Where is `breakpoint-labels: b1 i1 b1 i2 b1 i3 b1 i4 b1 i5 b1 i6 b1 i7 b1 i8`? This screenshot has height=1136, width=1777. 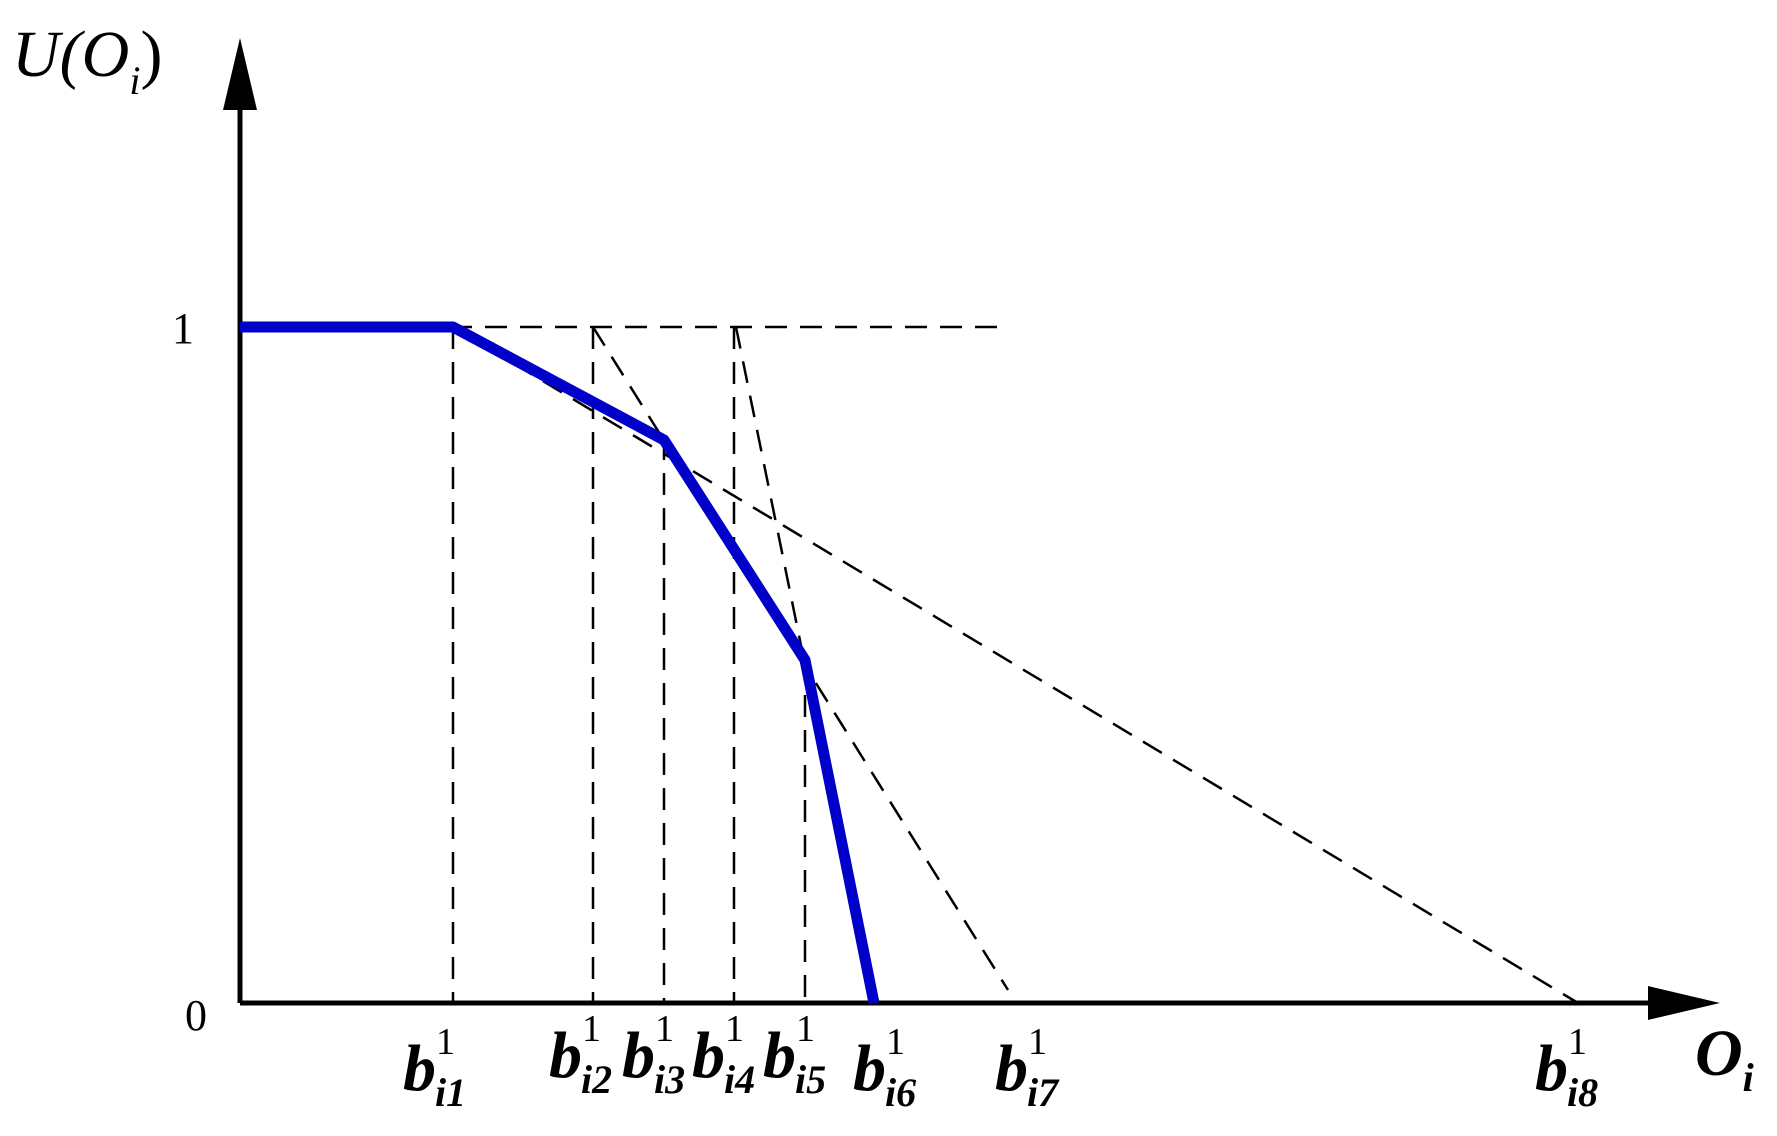
breakpoint-labels: b1 i1 b1 i2 b1 i3 b1 i4 b1 i5 b1 i6 b1 i7 b1 i8 is located at coordinates (1000, 1061).